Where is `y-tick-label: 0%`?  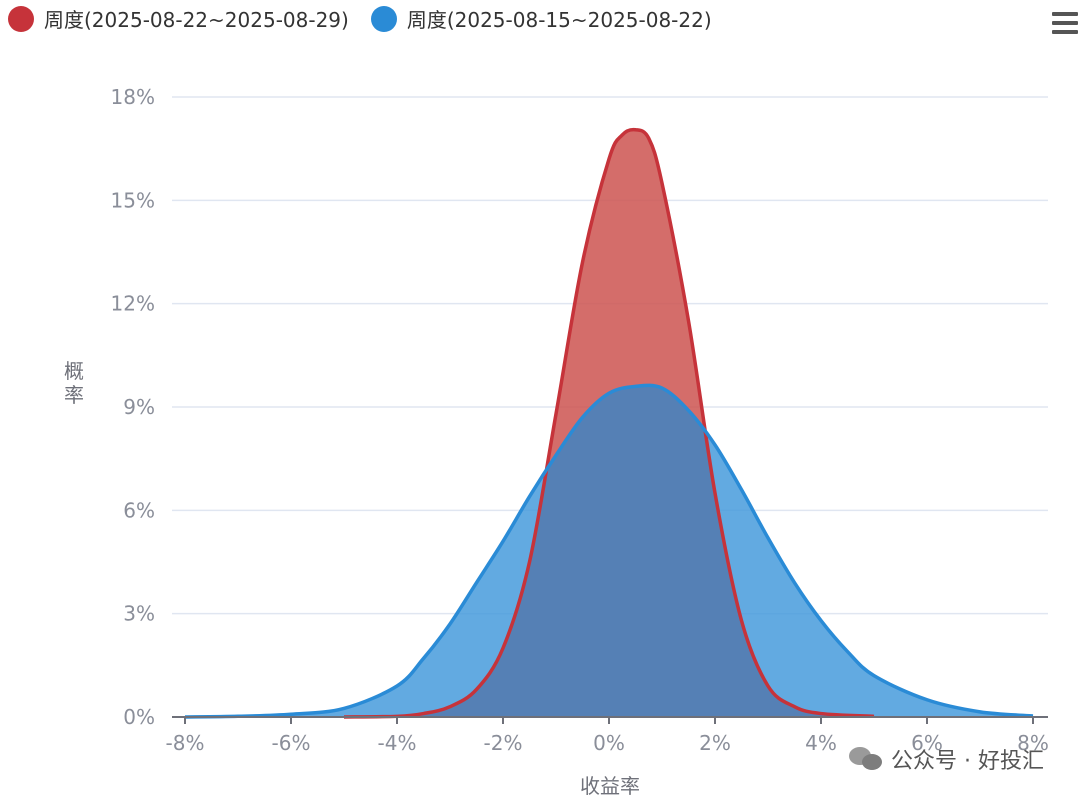 y-tick-label: 0% is located at coordinates (139, 717).